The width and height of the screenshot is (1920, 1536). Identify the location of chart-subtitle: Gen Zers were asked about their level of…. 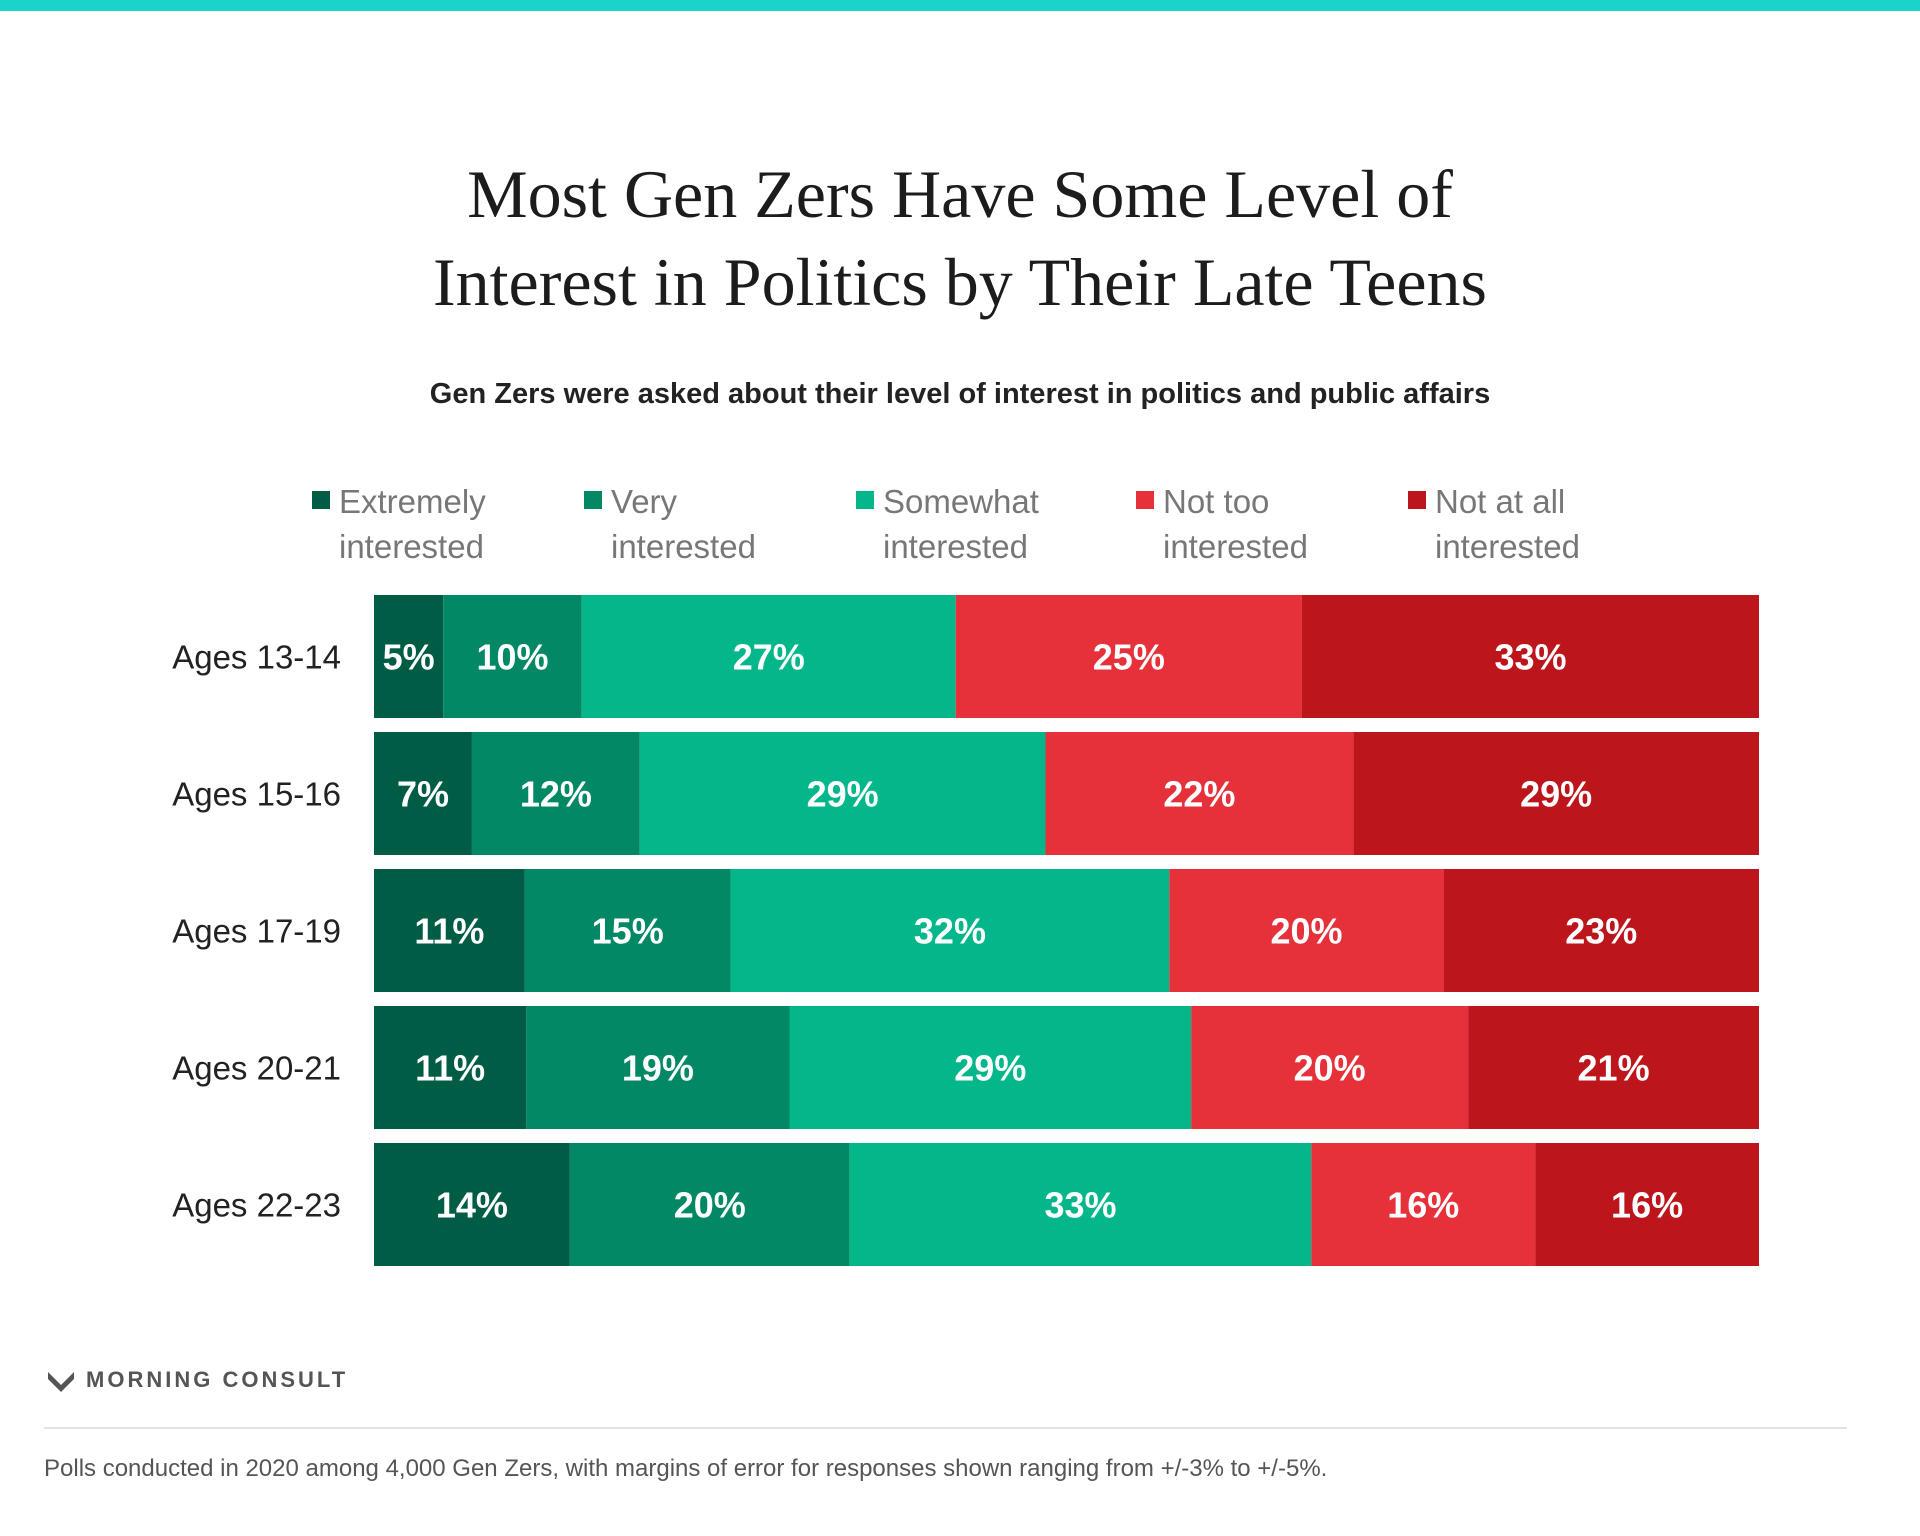
(960, 394).